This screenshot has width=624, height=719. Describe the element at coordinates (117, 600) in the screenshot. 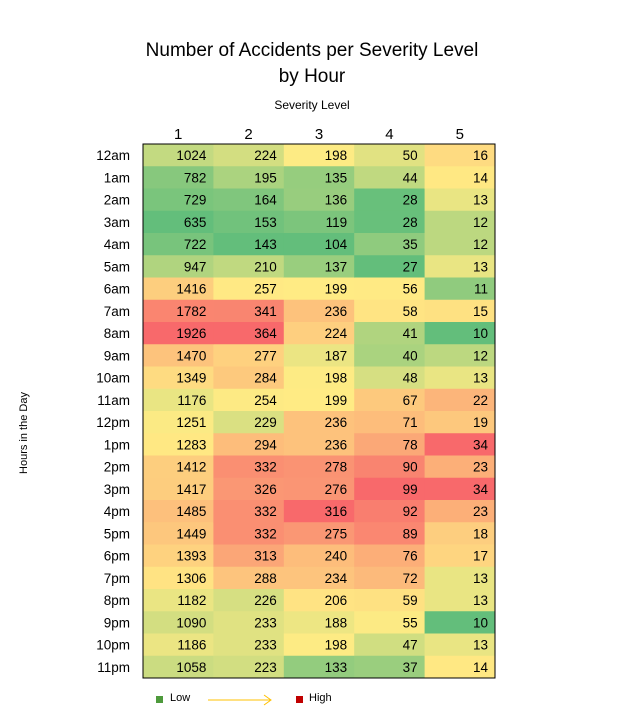

I see `row-label: 8pm` at that location.